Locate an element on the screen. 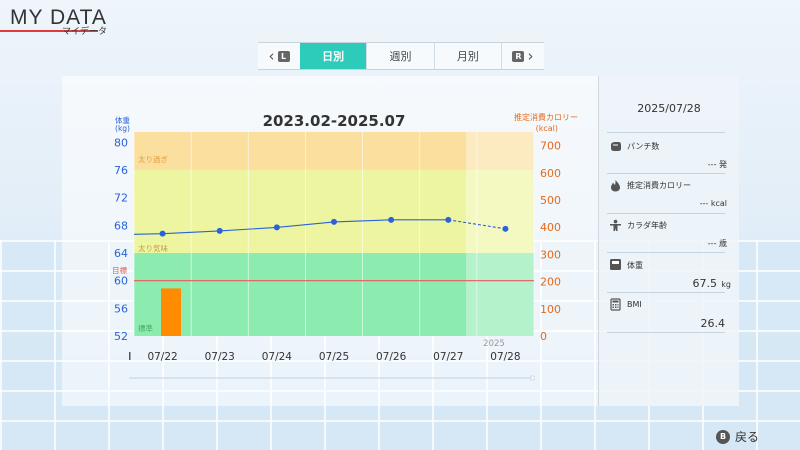 Image resolution: width=800 pixels, height=450 pixels. zone-label-slightly-over: 太り気味 is located at coordinates (153, 248).